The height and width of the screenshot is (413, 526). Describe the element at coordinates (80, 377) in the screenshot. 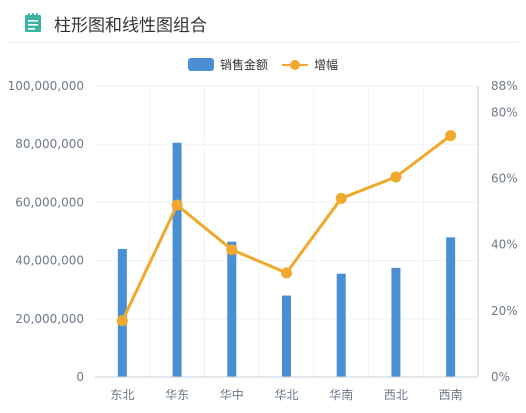

I see `y-left-tick-label: 0` at that location.